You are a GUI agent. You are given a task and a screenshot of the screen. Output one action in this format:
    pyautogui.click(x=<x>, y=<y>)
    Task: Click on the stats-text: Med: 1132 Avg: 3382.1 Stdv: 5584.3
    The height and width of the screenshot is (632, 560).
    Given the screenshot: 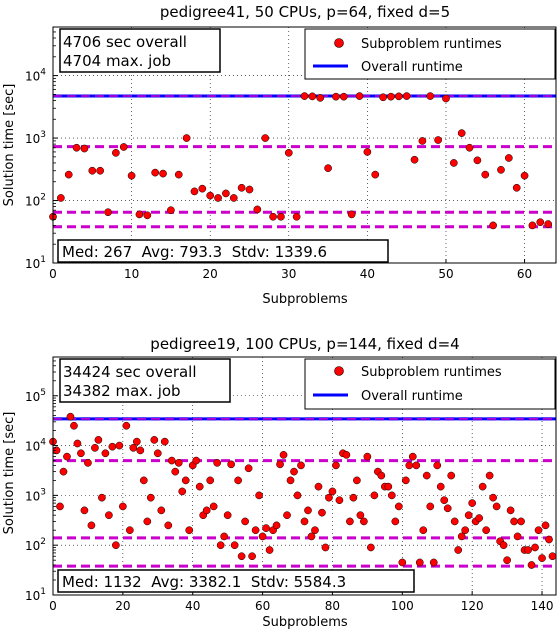 What is the action you would take?
    pyautogui.click(x=204, y=582)
    